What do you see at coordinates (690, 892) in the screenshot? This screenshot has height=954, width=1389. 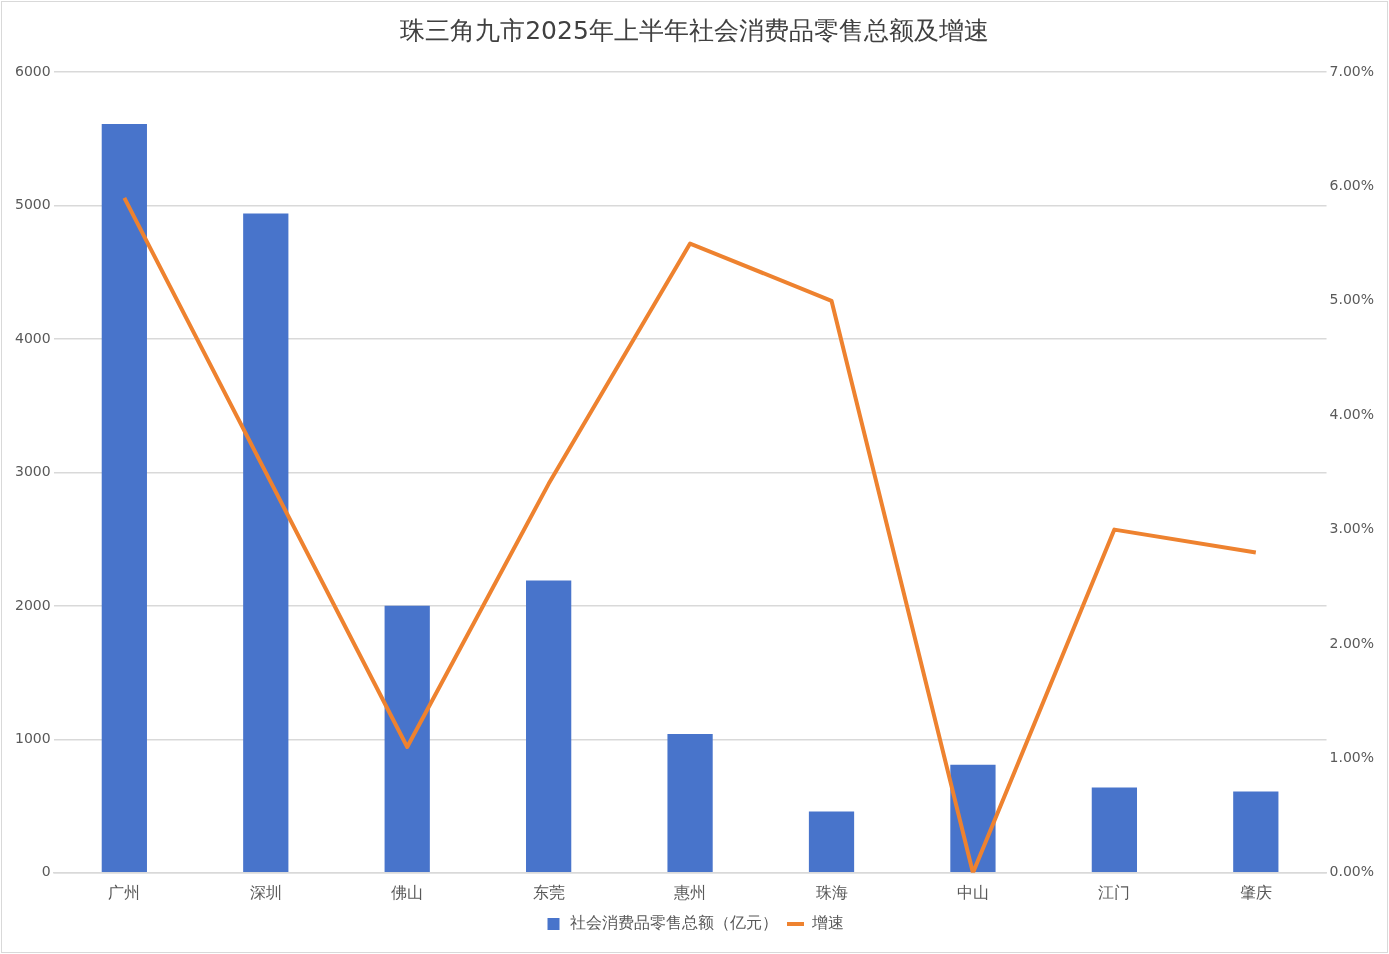 I see `x-tick-label: 惠州` at bounding box center [690, 892].